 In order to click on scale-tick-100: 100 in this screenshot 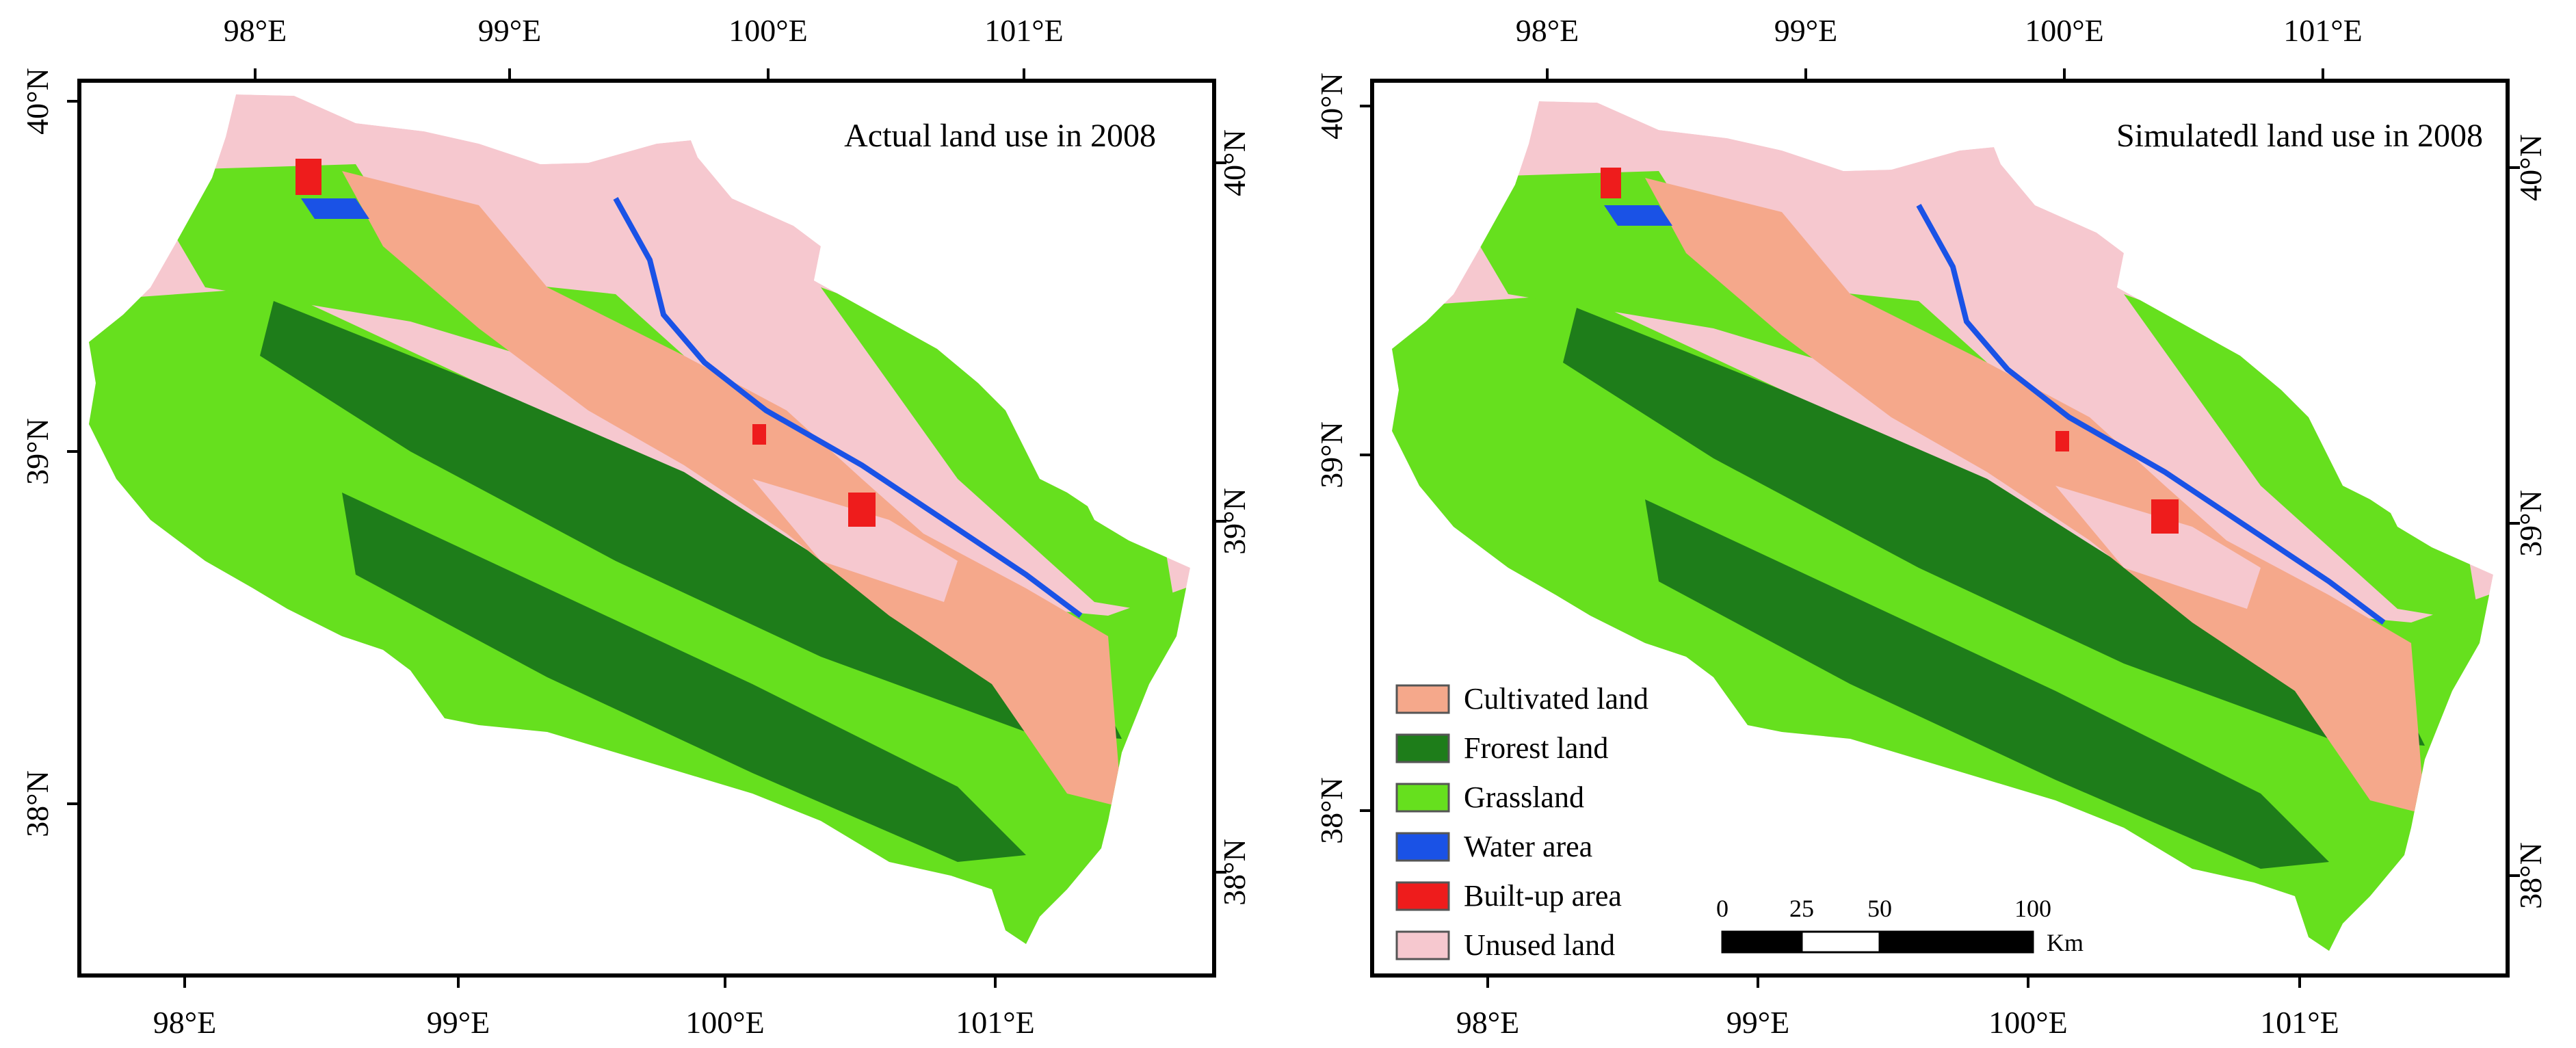, I will do `click(2032, 908)`.